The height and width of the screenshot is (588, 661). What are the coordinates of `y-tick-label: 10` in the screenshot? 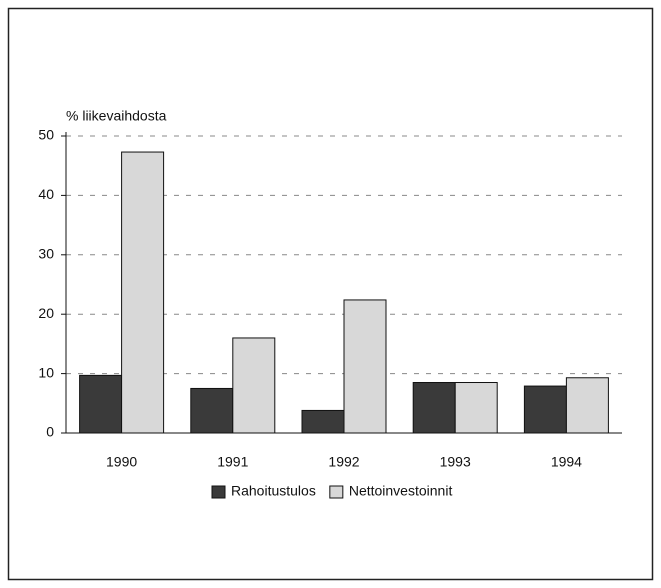 It's located at (46, 372).